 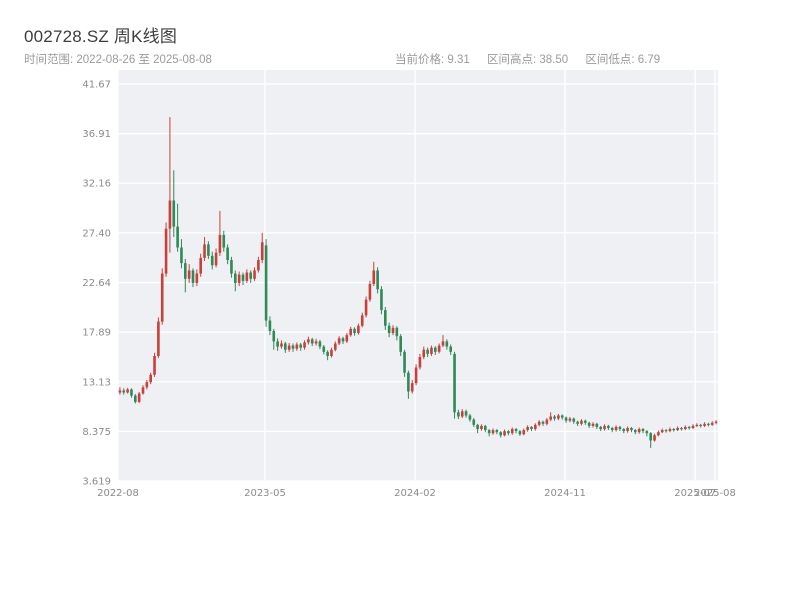 I want to click on svg-text: 8.375, so click(x=96, y=432).